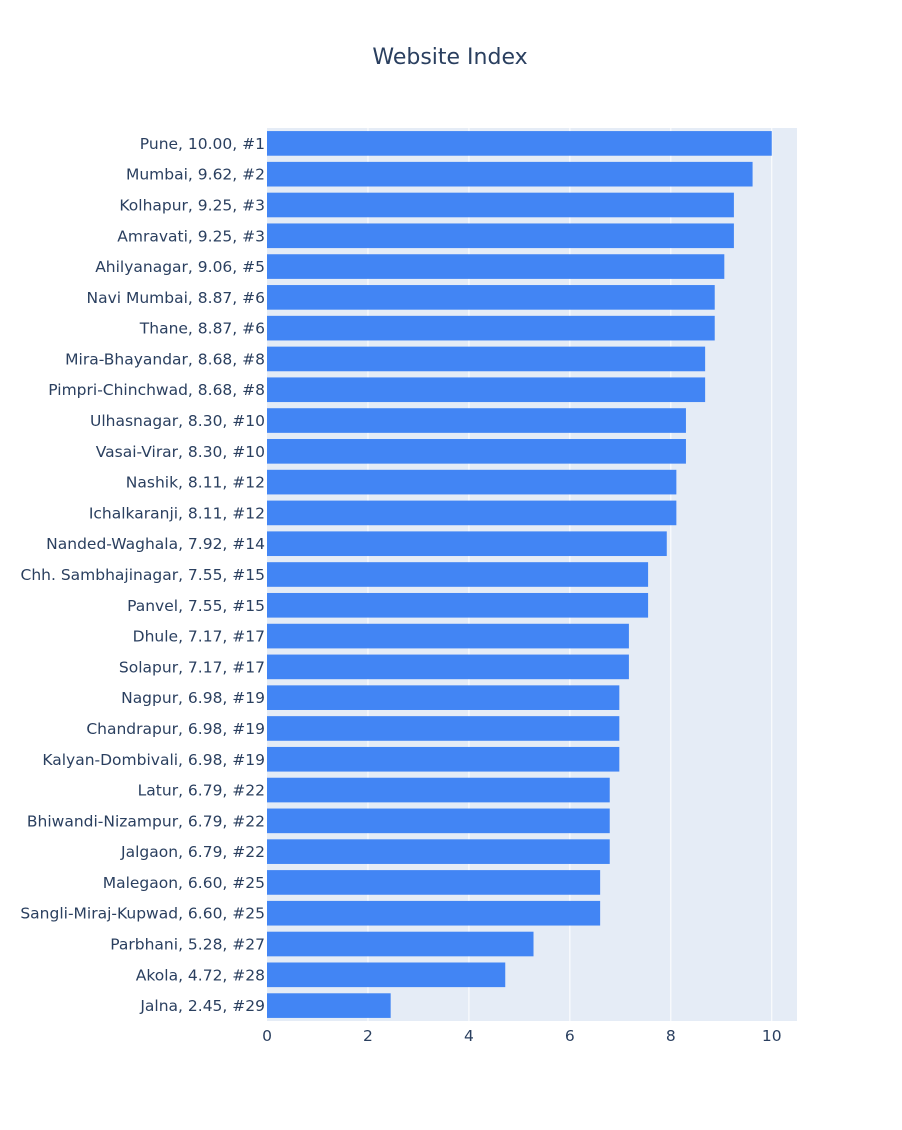  Describe the element at coordinates (570, 1036) in the screenshot. I see `x-tick-label: 6` at that location.